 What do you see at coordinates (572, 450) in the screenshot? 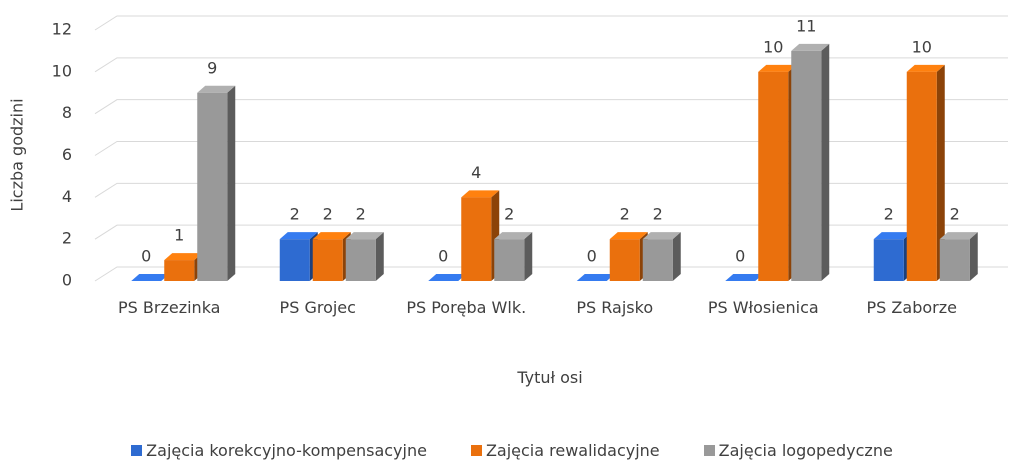
I see `legend-label: Zajęcia rewalidacyjne` at bounding box center [572, 450].